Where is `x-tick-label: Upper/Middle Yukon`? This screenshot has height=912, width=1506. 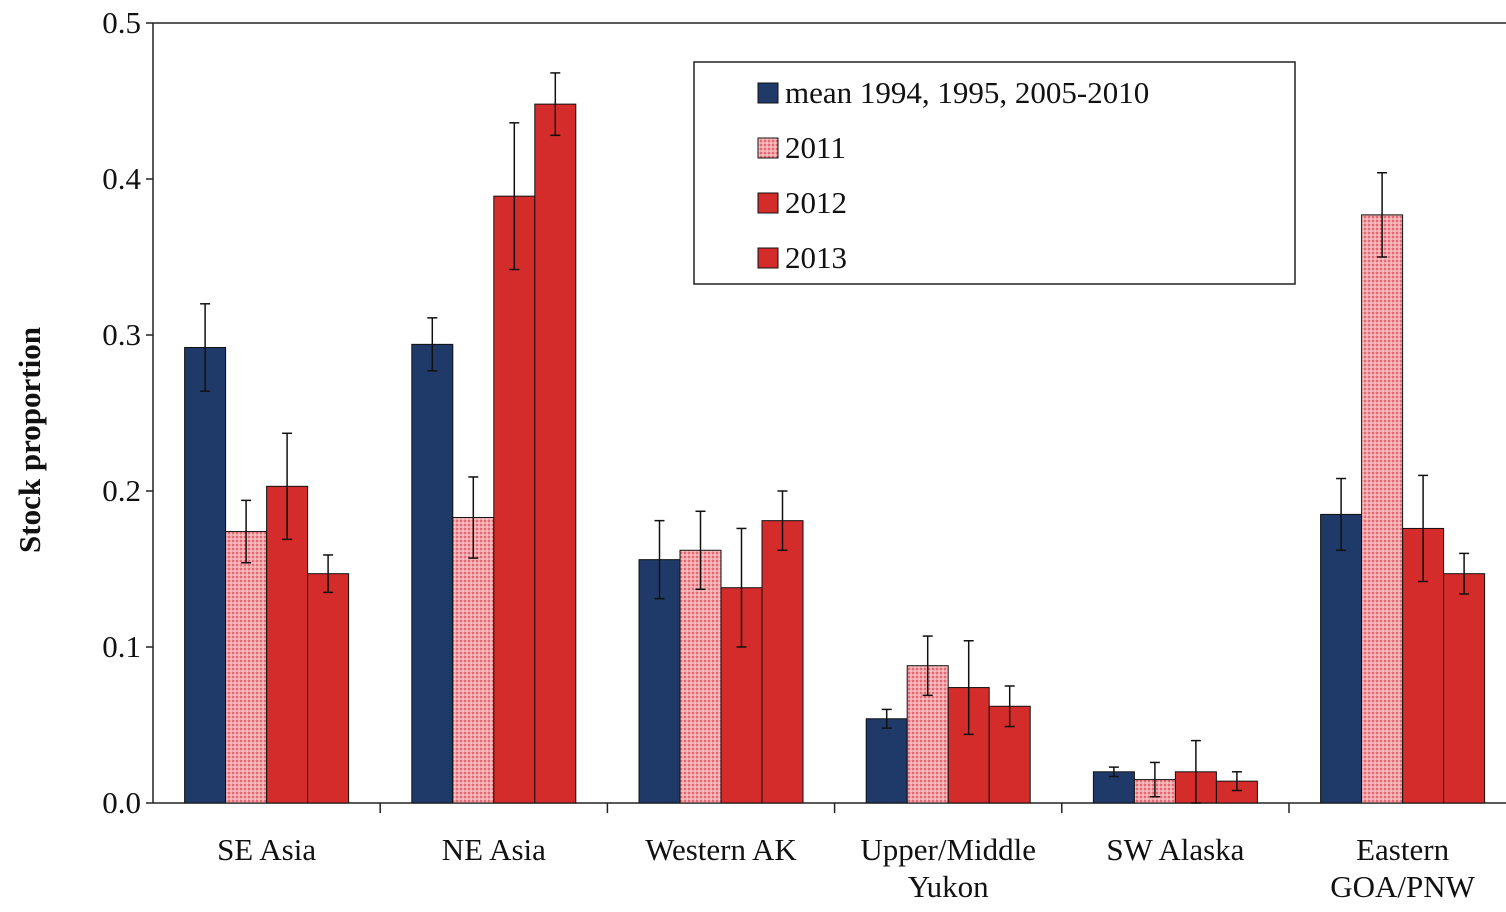
x-tick-label: Upper/Middle Yukon is located at coordinates (948, 868).